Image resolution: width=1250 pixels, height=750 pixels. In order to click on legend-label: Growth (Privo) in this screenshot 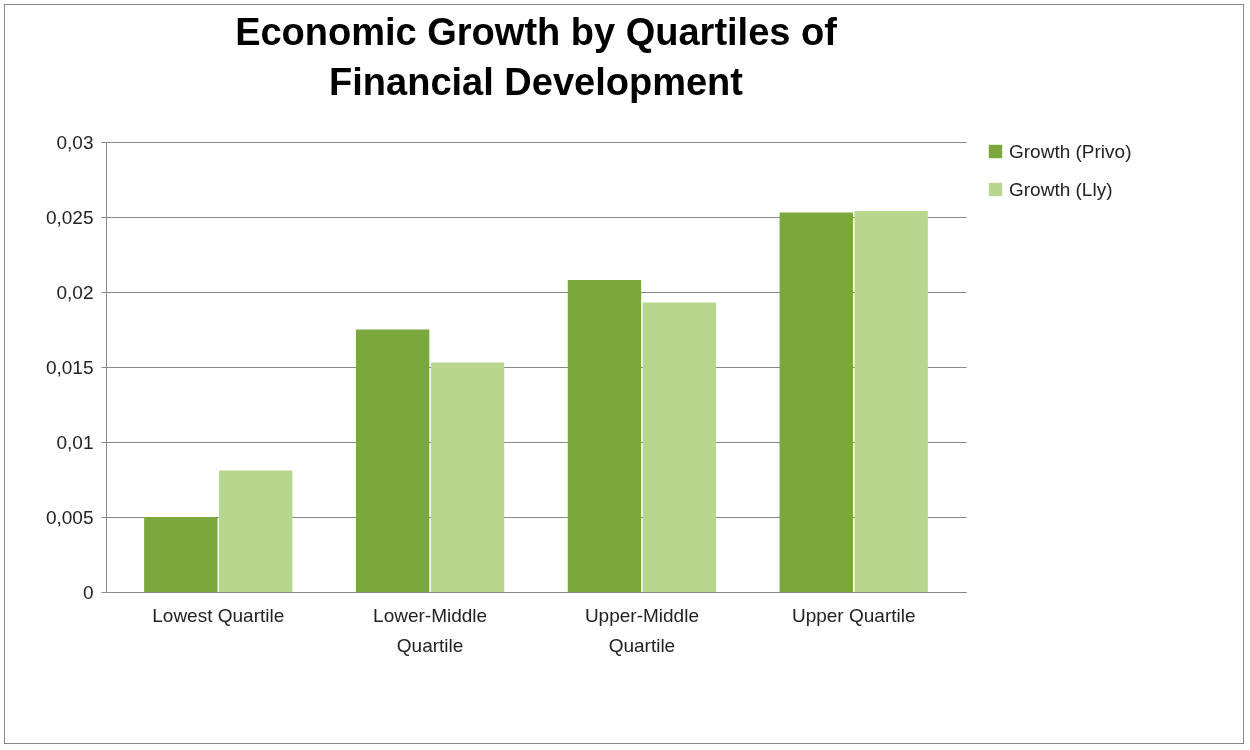, I will do `click(1070, 151)`.